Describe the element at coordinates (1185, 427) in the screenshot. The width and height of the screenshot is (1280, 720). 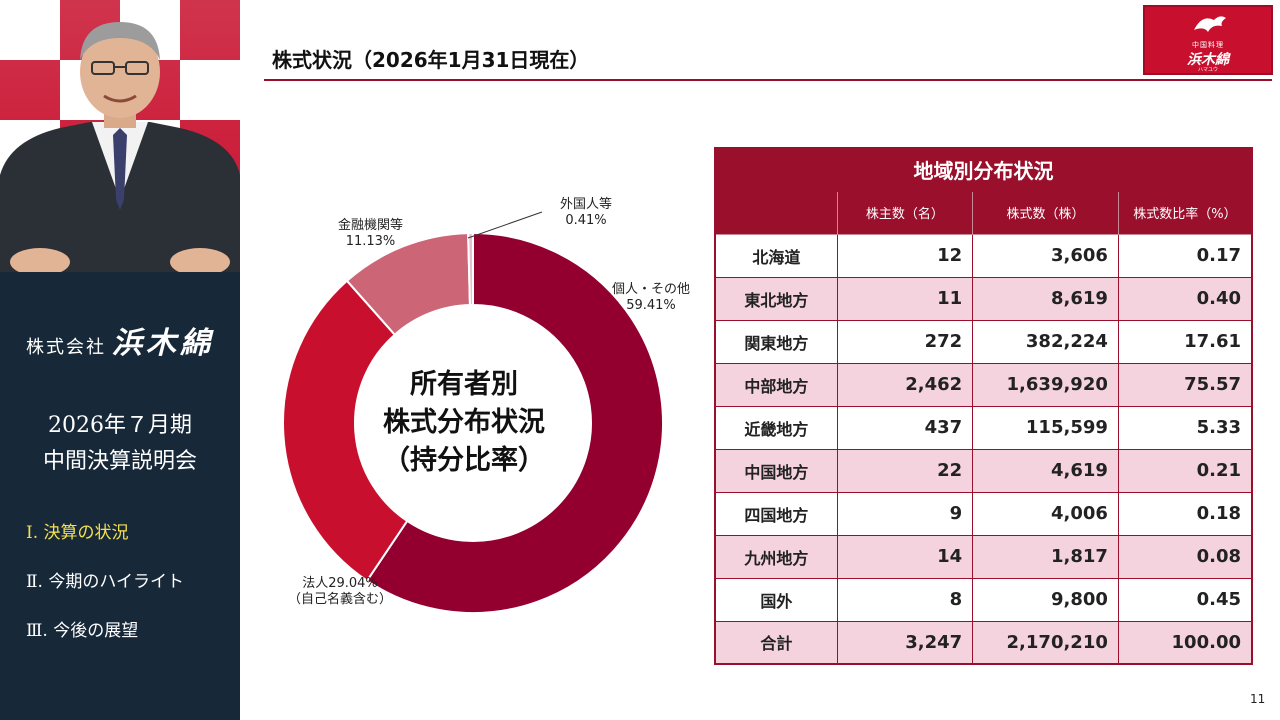
I see `cell-ratio: 5.33` at that location.